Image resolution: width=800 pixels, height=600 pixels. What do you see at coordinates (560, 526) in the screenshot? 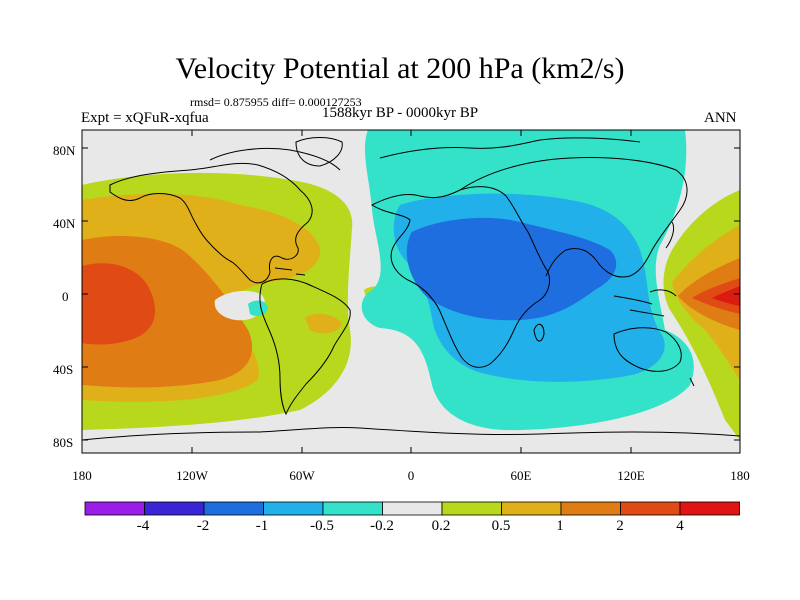
I see `colorbar-label: 1` at bounding box center [560, 526].